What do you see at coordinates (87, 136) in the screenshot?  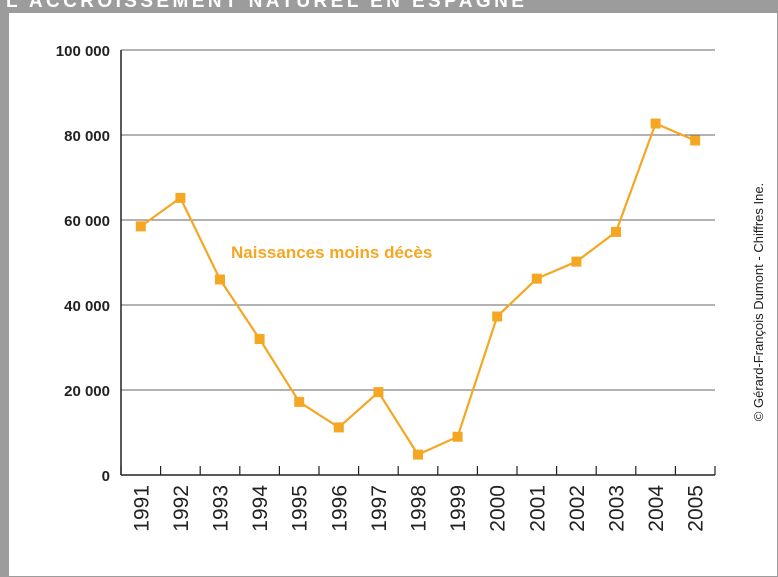 I see `y-tick-label: 80 000` at bounding box center [87, 136].